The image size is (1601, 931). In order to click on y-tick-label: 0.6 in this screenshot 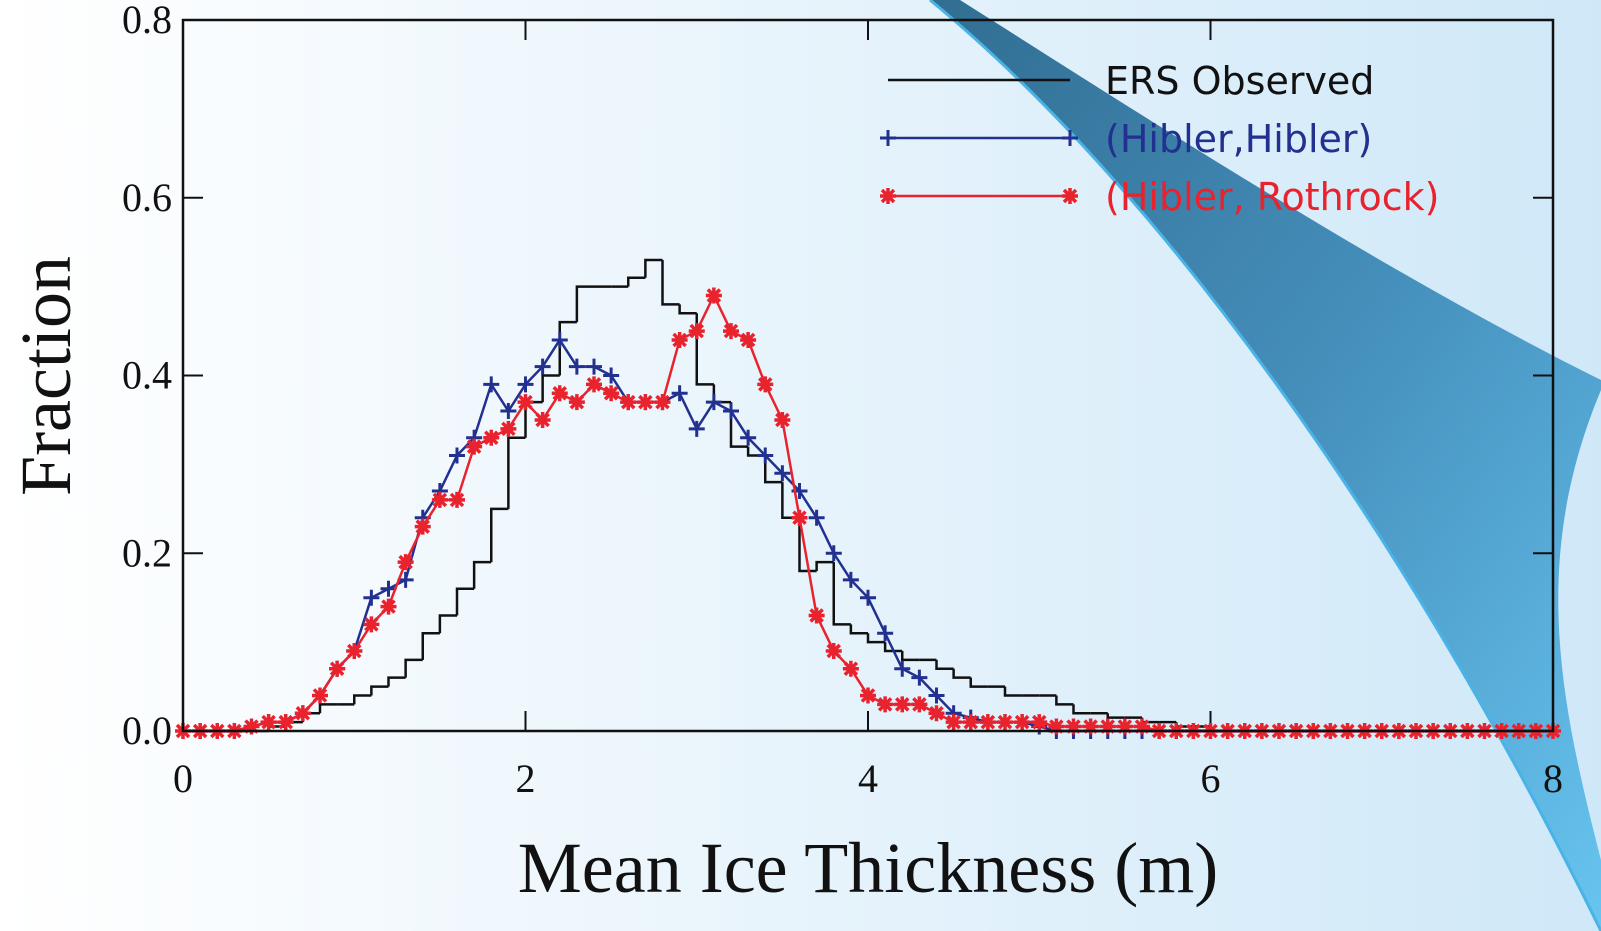, I will do `click(147, 197)`.